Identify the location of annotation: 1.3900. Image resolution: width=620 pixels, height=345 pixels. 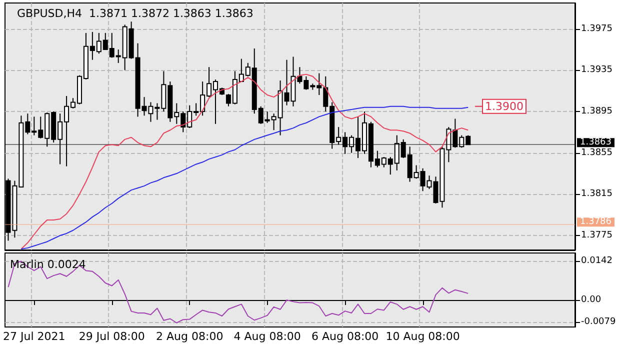
(504, 106).